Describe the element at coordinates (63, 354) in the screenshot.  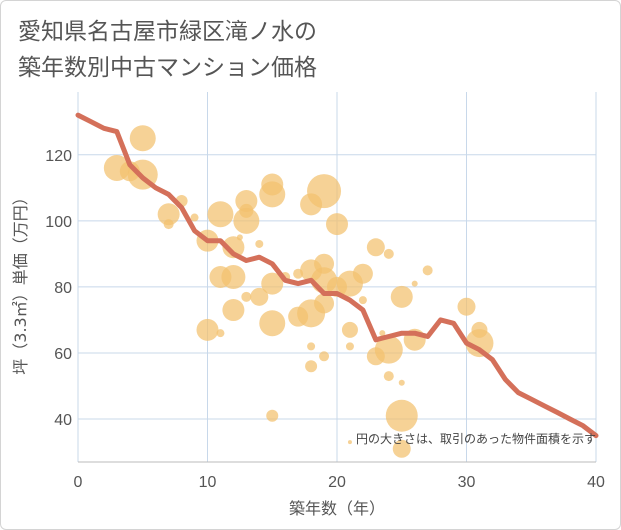
I see `y-tick-60: 60` at that location.